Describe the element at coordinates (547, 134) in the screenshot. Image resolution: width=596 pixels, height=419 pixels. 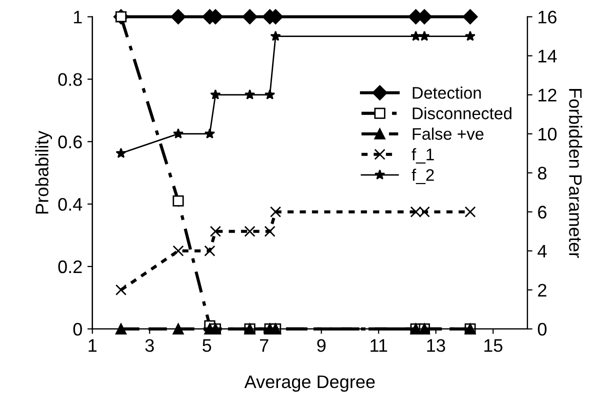
I see `y2-tick-label: 10` at that location.